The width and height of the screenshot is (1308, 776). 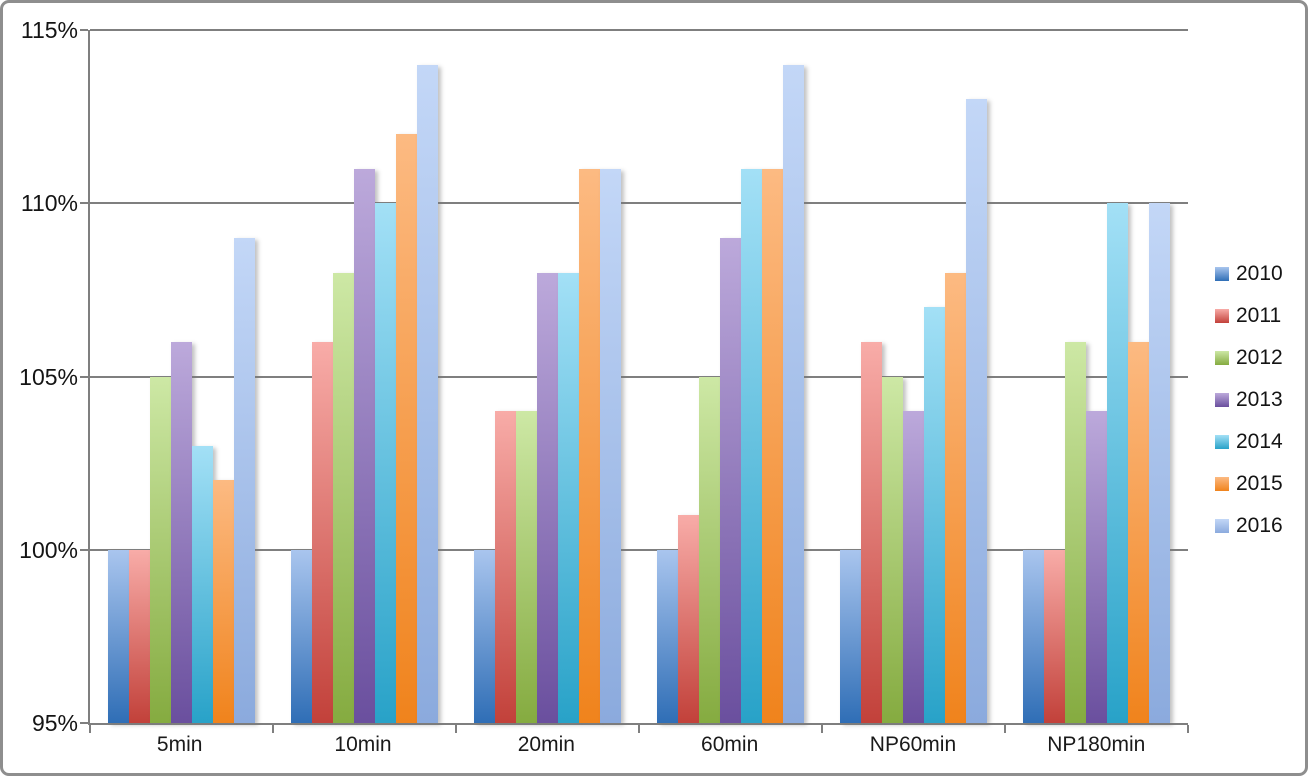 I want to click on bar-2014-60min, so click(x=751, y=445).